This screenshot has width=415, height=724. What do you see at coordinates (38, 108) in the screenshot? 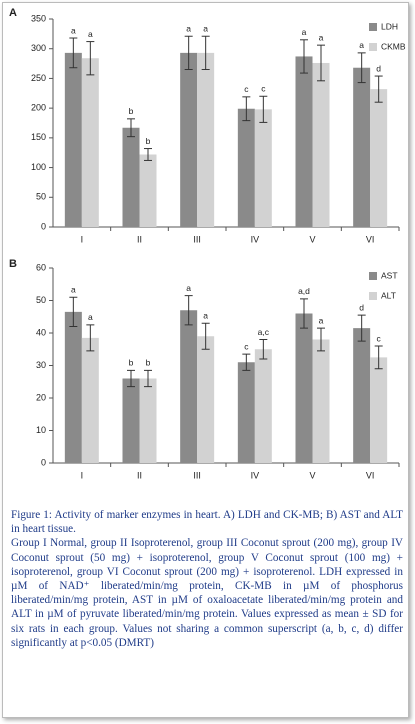
I see `y-tick-label: 200` at bounding box center [38, 108].